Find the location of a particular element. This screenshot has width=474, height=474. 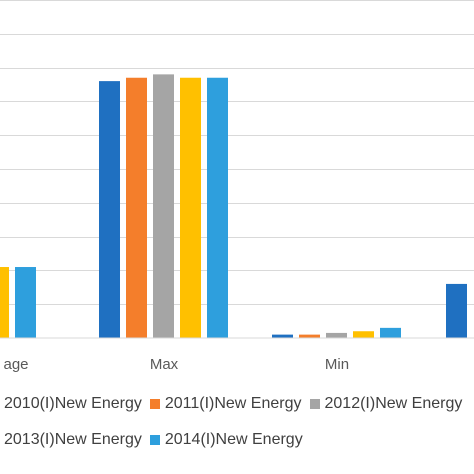

x-tick-labels: age Max Min is located at coordinates (176, 364).